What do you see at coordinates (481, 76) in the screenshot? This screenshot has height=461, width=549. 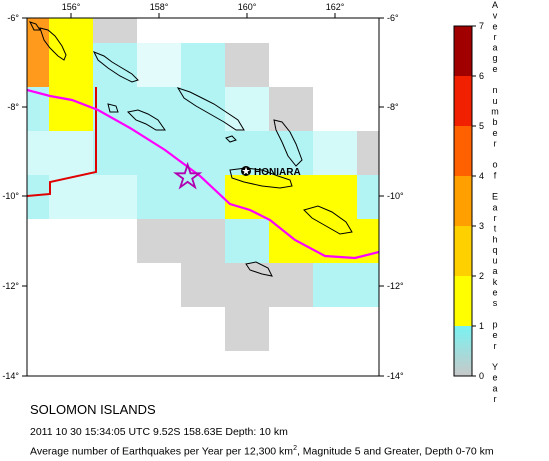 I see `legend-tick-label: 6` at bounding box center [481, 76].